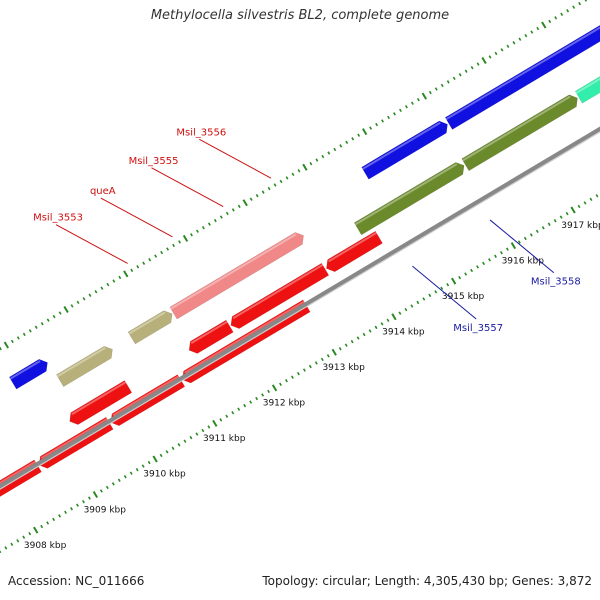 The height and width of the screenshot is (600, 600). I want to click on scale-label: 3908 kbp, so click(45, 546).